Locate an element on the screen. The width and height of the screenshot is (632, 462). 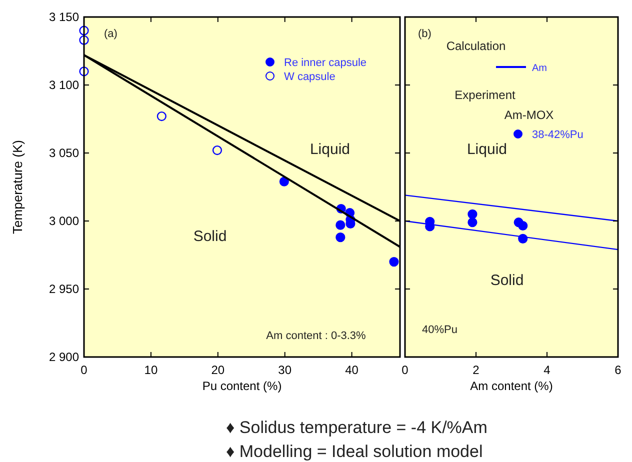
y-tick-label: 2 900 is located at coordinates (64, 357).